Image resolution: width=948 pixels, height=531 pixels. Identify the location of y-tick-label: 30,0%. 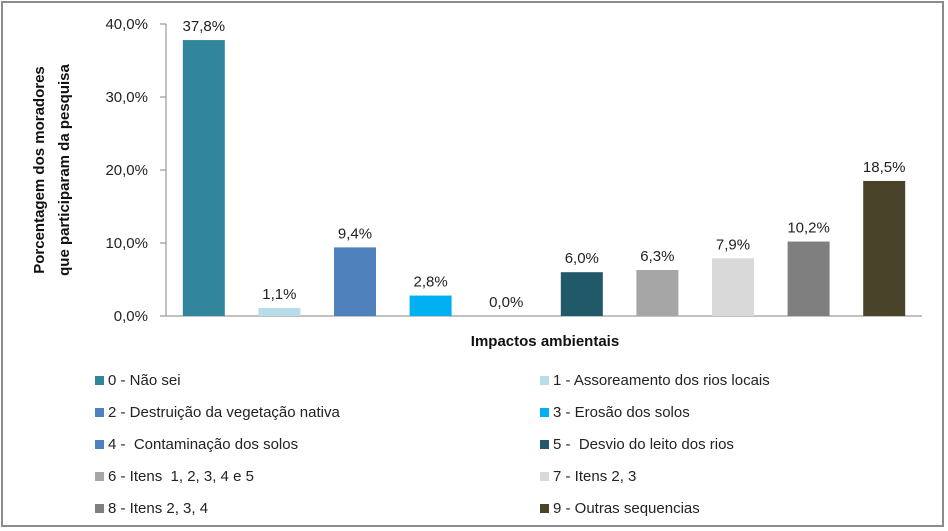
(126, 97).